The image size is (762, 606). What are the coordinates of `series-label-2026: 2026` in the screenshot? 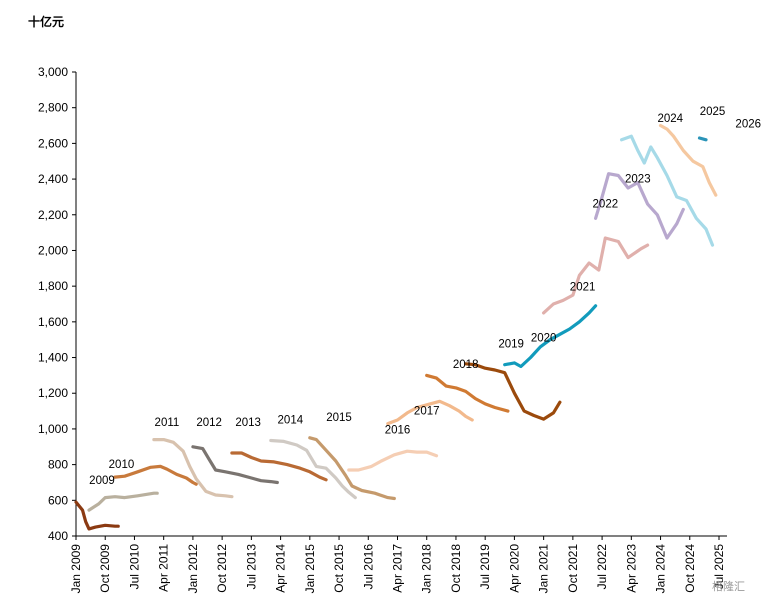 It's located at (748, 124).